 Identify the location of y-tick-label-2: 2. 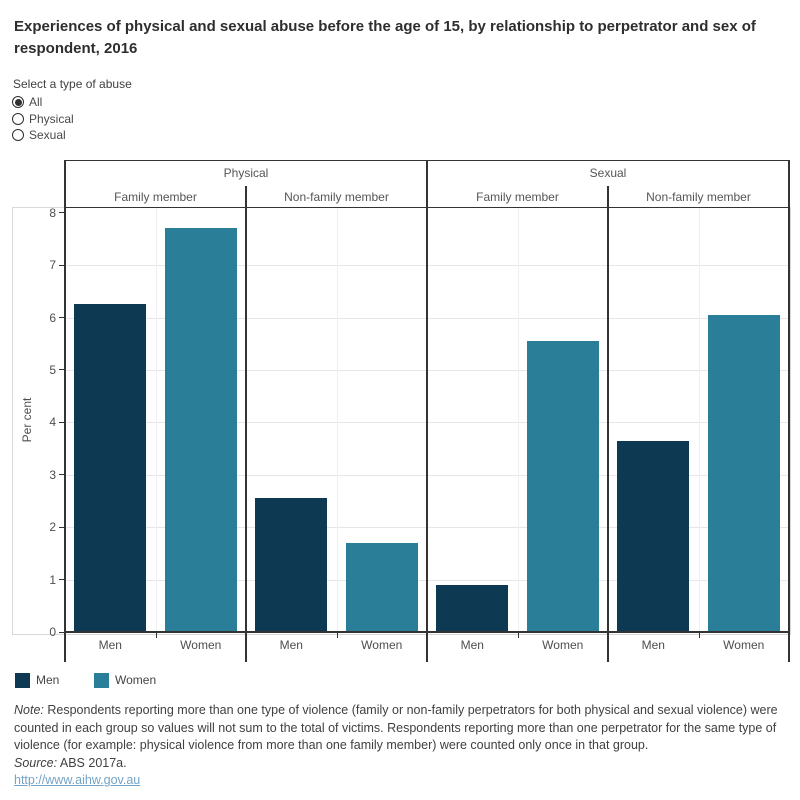
(52, 527).